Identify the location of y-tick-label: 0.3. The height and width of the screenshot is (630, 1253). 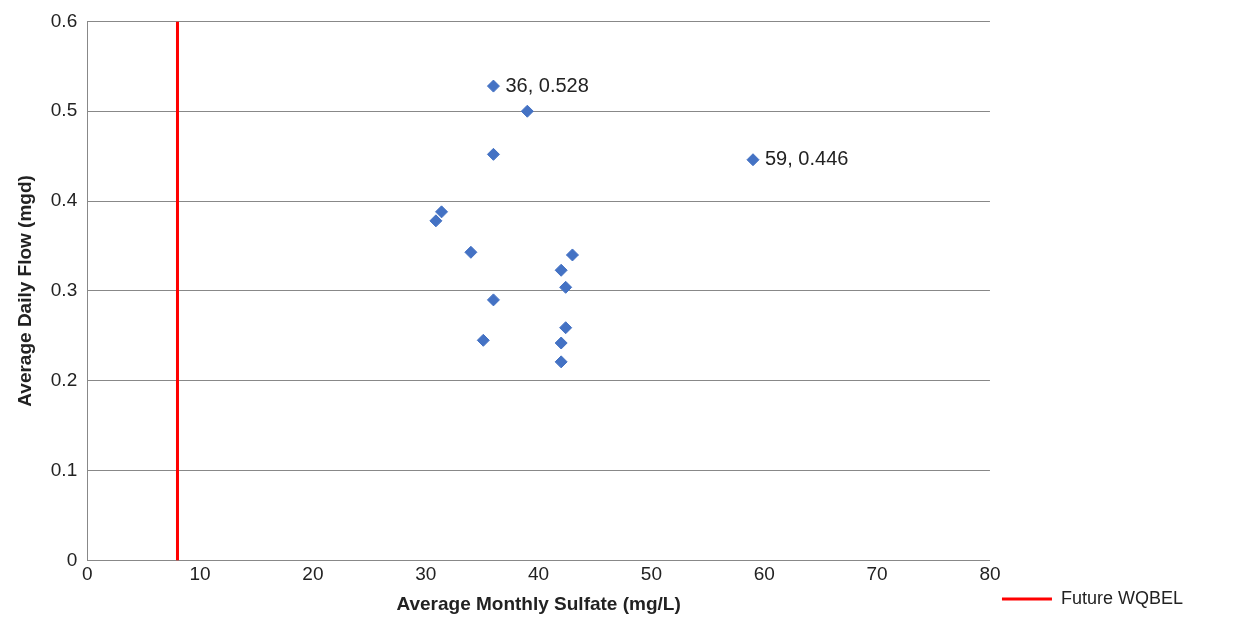
(64, 290).